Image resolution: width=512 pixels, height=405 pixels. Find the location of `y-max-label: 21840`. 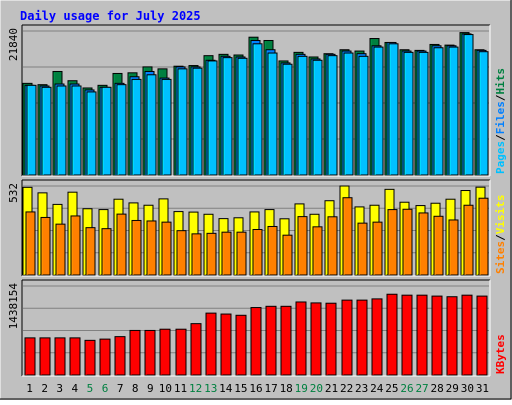

y-max-label: 21840 is located at coordinates (13, 44).